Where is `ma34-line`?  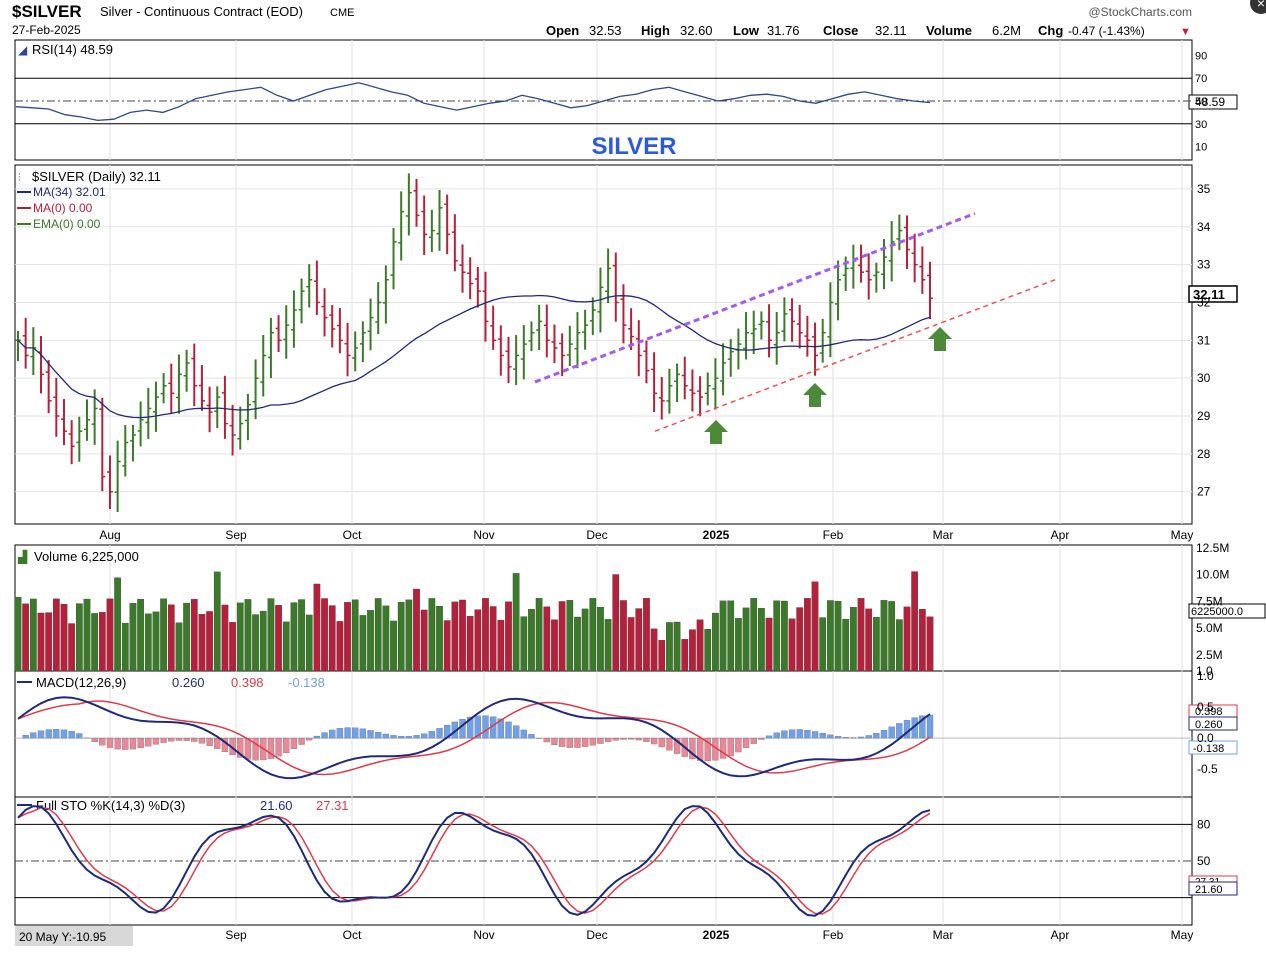
ma34-line is located at coordinates (474, 357).